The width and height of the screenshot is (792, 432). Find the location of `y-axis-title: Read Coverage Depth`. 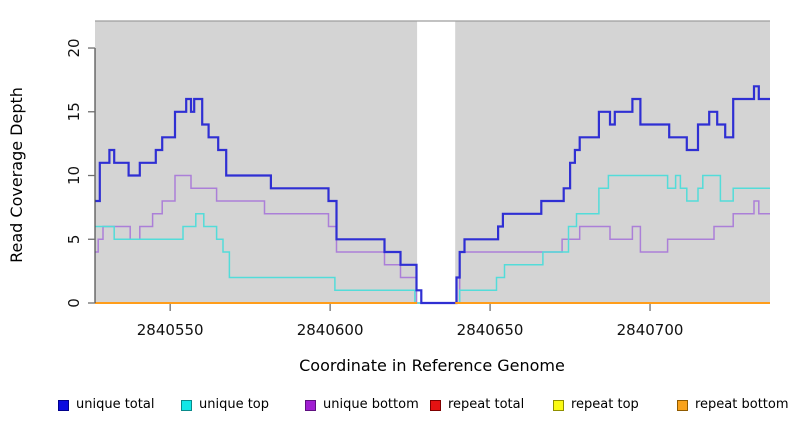

y-axis-title: Read Coverage Depth is located at coordinates (16, 175).